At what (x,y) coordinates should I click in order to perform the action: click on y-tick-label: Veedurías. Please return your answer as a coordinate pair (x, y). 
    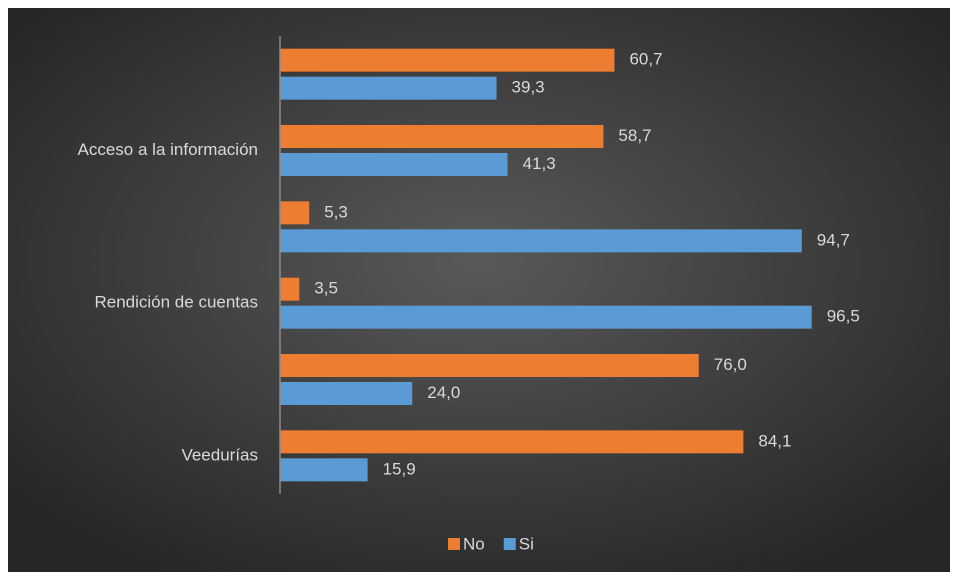
    Looking at the image, I should click on (219, 454).